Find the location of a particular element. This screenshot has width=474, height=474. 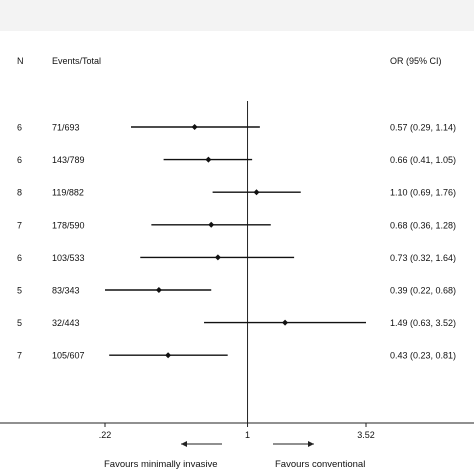

right-arrowhead is located at coordinates (311, 444).